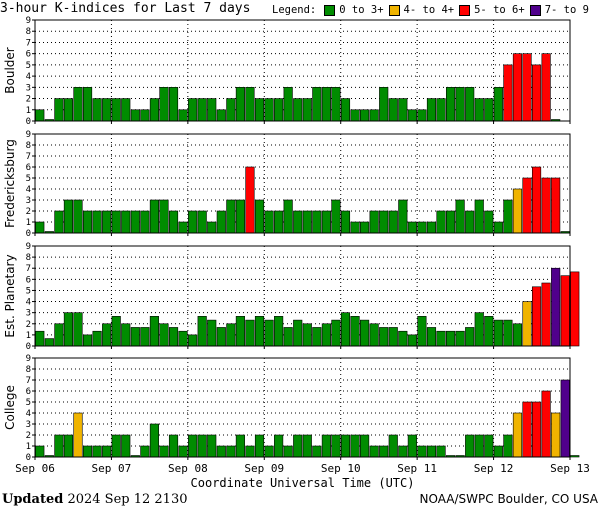 This screenshot has width=600, height=510. I want to click on x-tick-label: Sep 13, so click(570, 468).